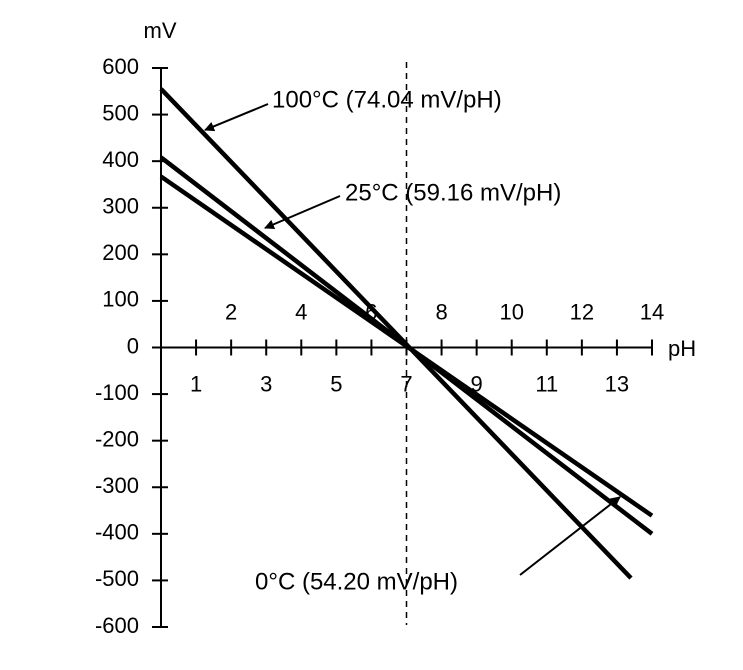  I want to click on x-tick-label: 11, so click(546, 383).